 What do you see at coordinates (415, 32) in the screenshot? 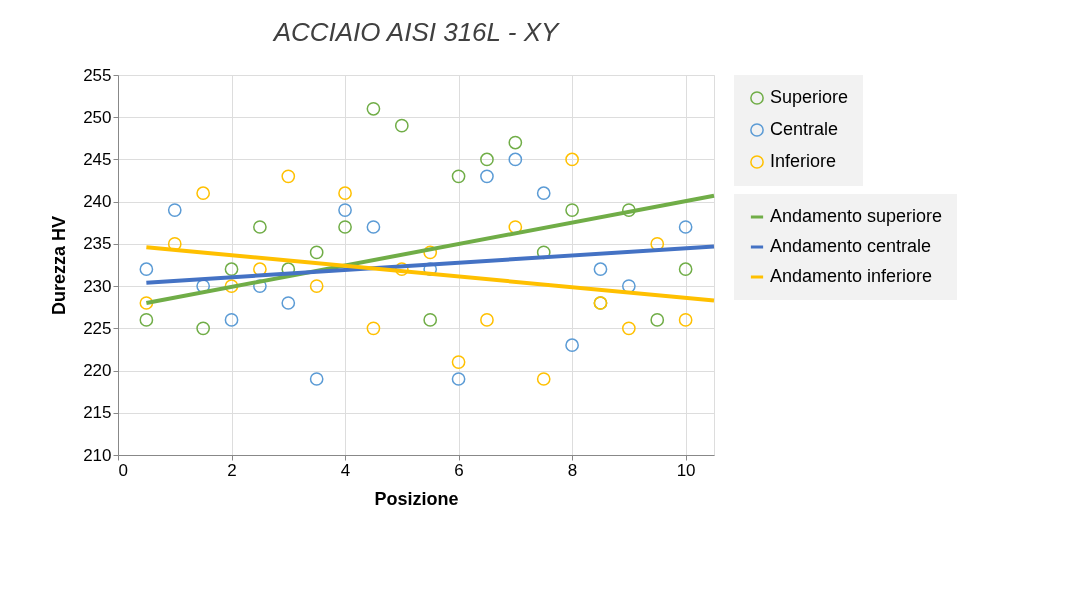
I see `chart-title: ACCIAIO AISI 316L - XY` at bounding box center [415, 32].